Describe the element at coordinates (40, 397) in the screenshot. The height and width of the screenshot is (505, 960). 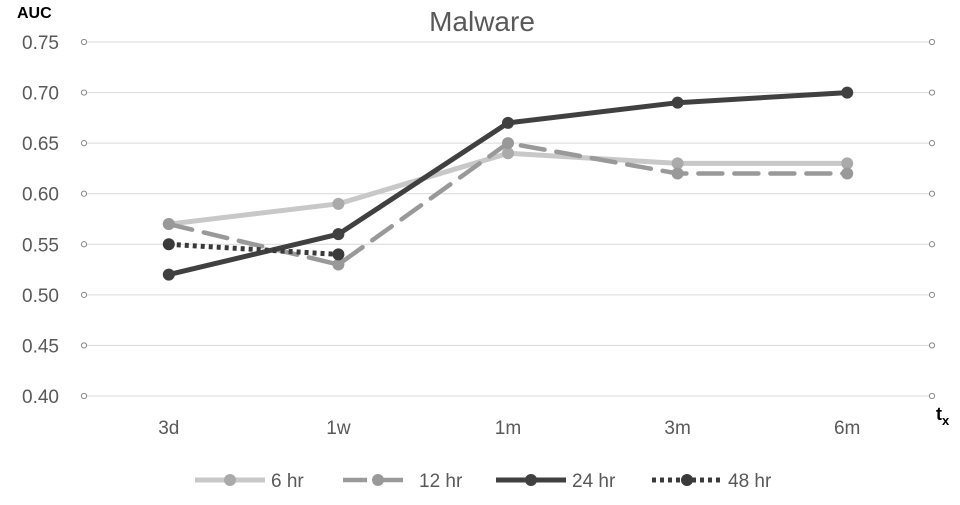
I see `y-tick-label: 0.40` at that location.